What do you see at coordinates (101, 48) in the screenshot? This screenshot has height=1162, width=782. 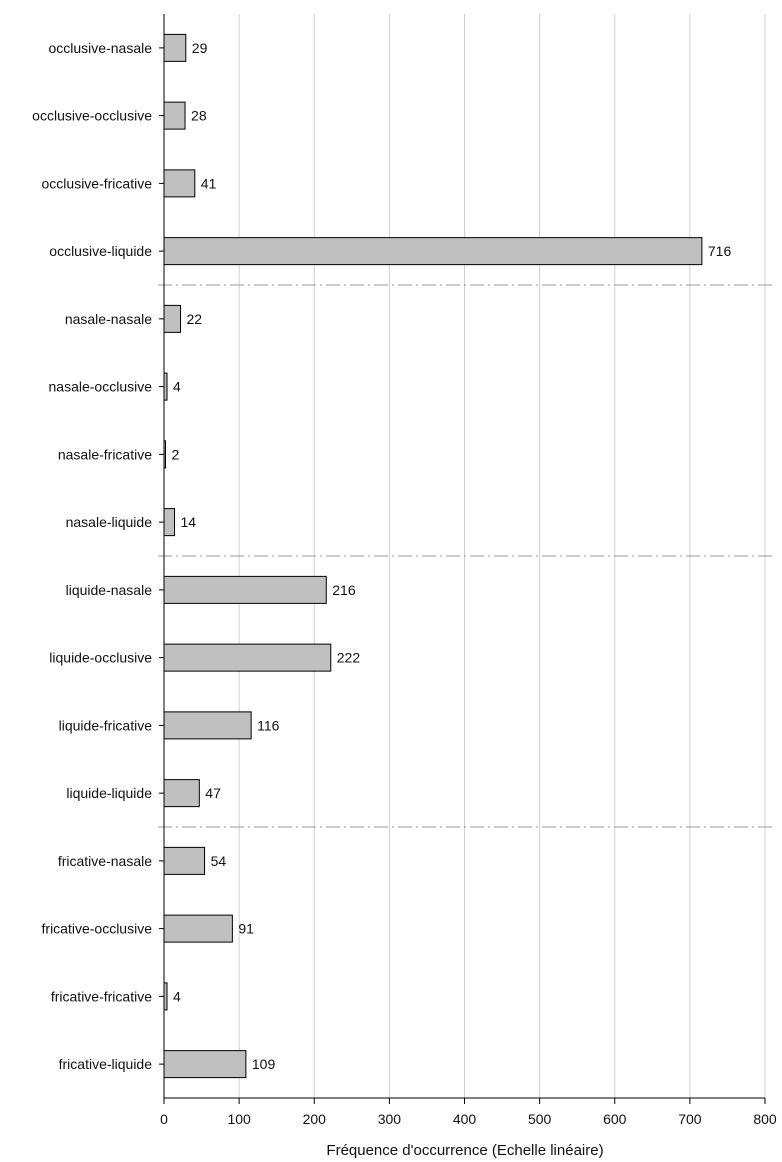 I see `category-label-occlusive-nasale: occlusive-nasale` at bounding box center [101, 48].